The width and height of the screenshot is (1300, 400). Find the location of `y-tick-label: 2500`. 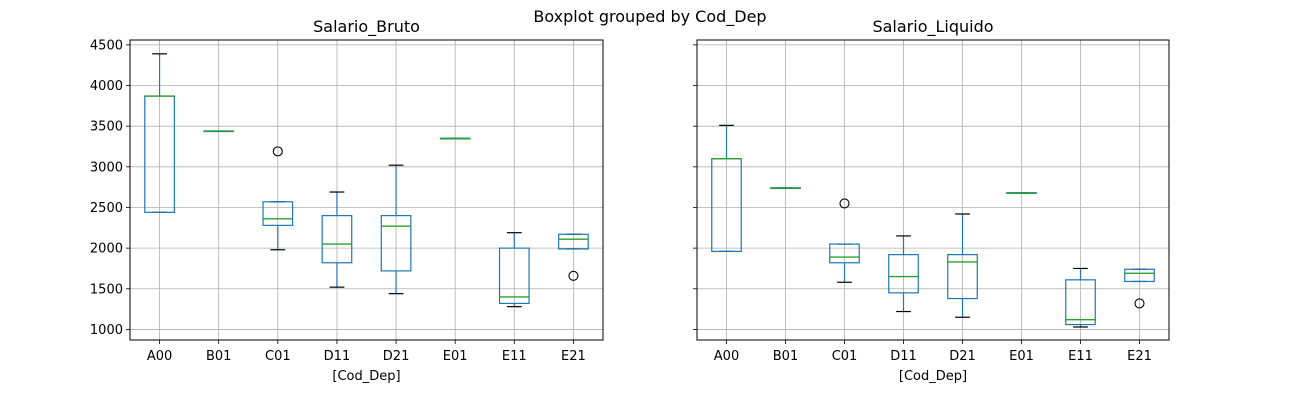

y-tick-label: 2500 is located at coordinates (106, 208).